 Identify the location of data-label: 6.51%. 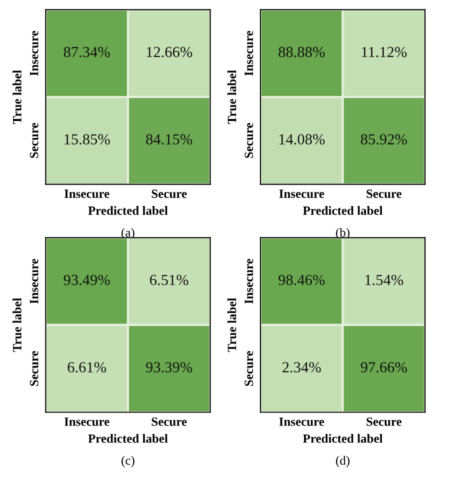
(169, 280).